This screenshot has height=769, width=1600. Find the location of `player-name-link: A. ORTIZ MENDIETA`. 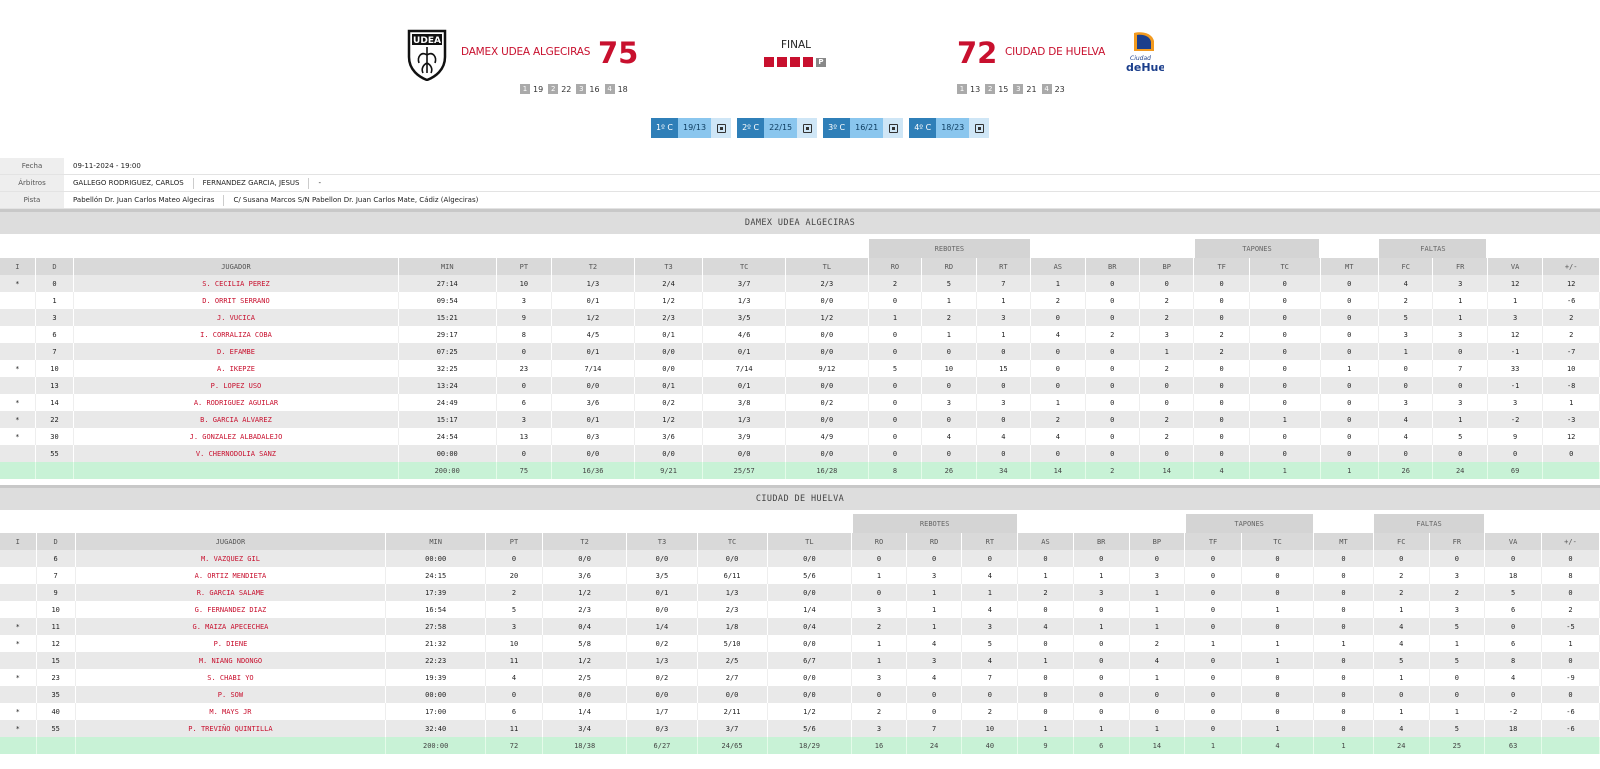

player-name-link: A. ORTIZ MENDIETA is located at coordinates (231, 575).